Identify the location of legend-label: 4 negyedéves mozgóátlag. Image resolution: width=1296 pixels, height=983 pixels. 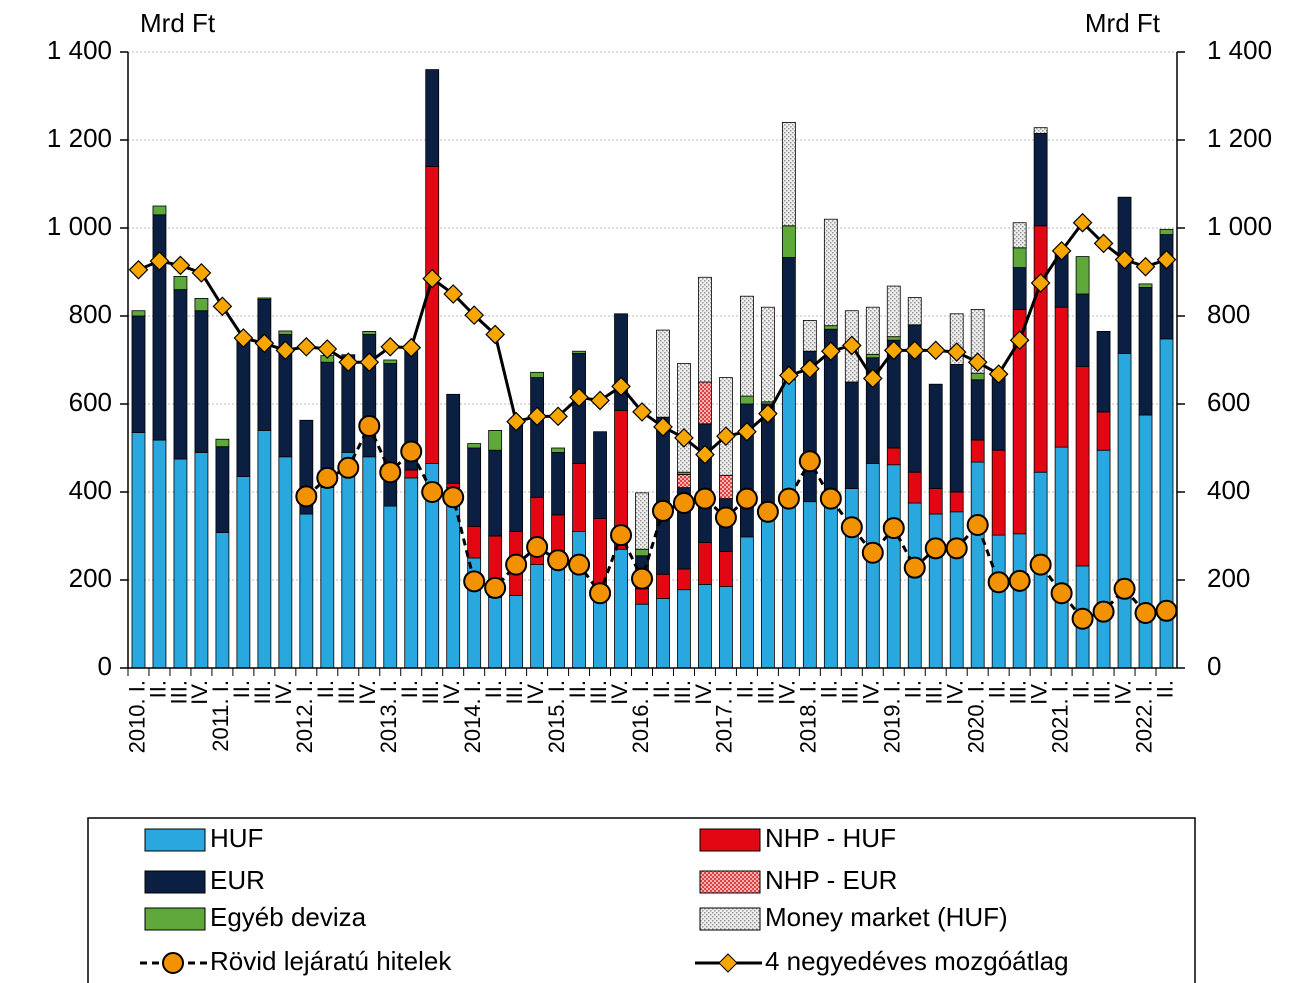
(917, 961).